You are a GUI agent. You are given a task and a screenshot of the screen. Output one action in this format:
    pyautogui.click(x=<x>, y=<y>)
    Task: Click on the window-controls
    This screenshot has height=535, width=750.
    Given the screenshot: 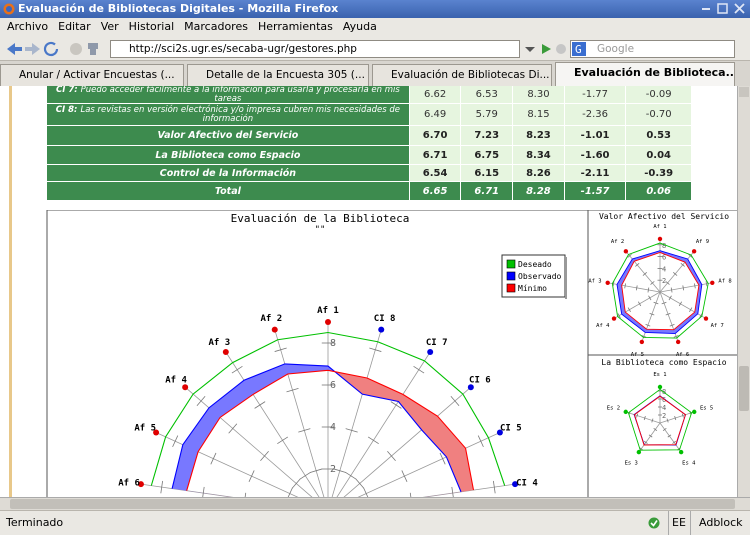 What is the action you would take?
    pyautogui.click(x=724, y=9)
    